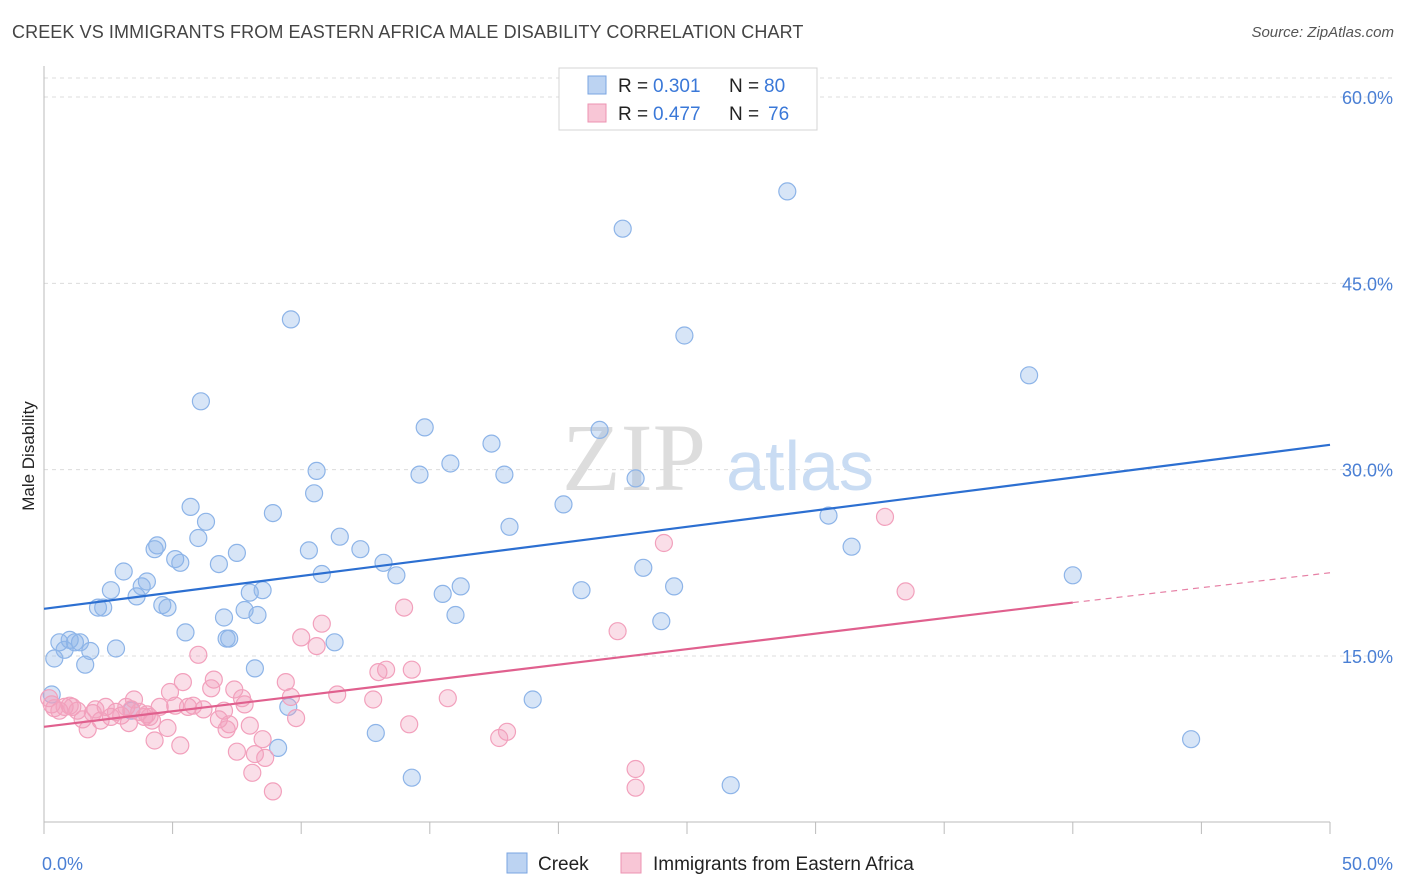 The image size is (1406, 892). Describe the element at coordinates (677, 86) in the screenshot. I see `legend-r-value-creek: 0.301` at that location.